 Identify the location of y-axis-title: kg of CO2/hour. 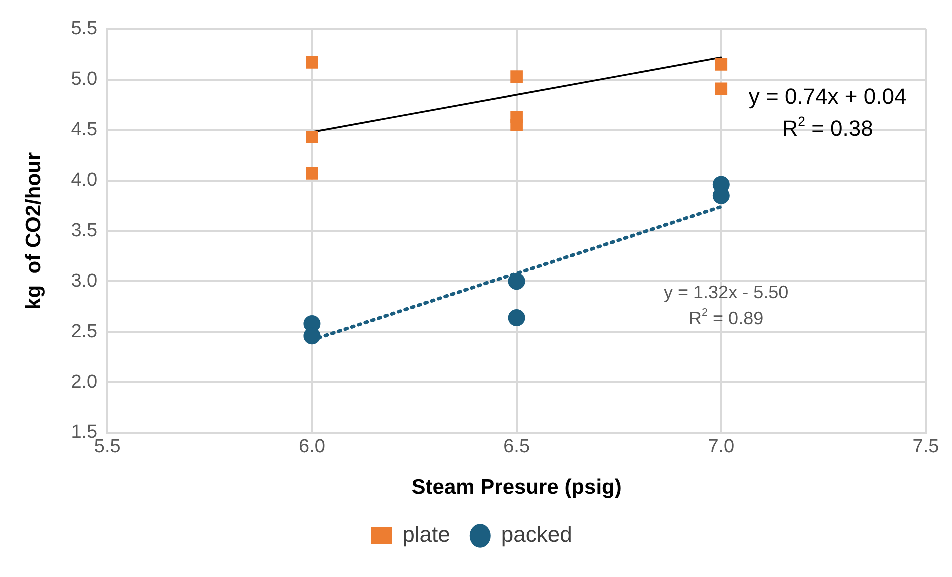
(34, 231).